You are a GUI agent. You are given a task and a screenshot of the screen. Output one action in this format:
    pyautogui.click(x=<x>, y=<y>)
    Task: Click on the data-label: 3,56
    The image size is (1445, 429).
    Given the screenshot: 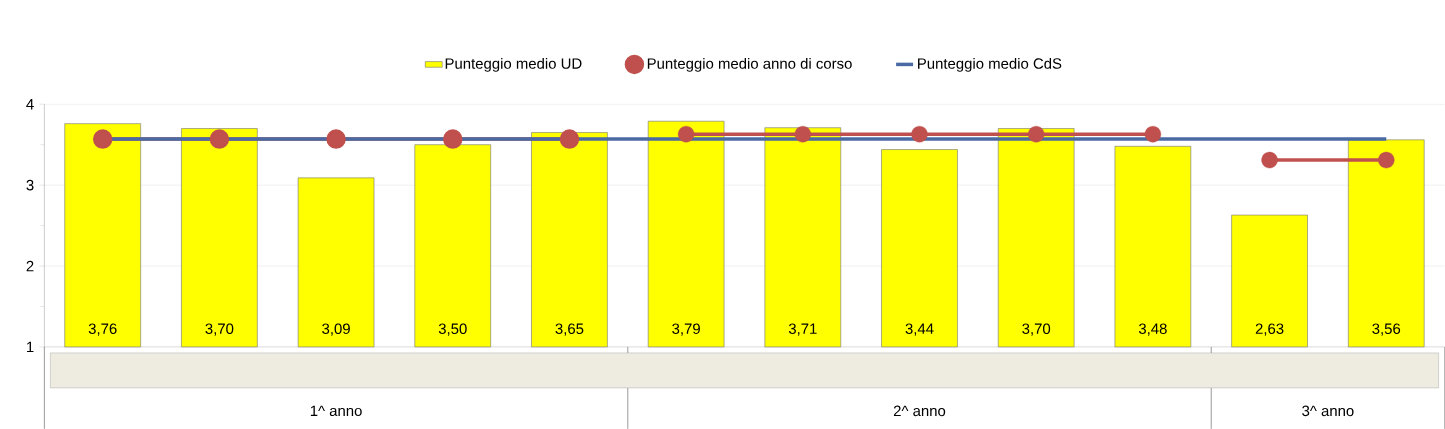 What is the action you would take?
    pyautogui.click(x=1386, y=329)
    